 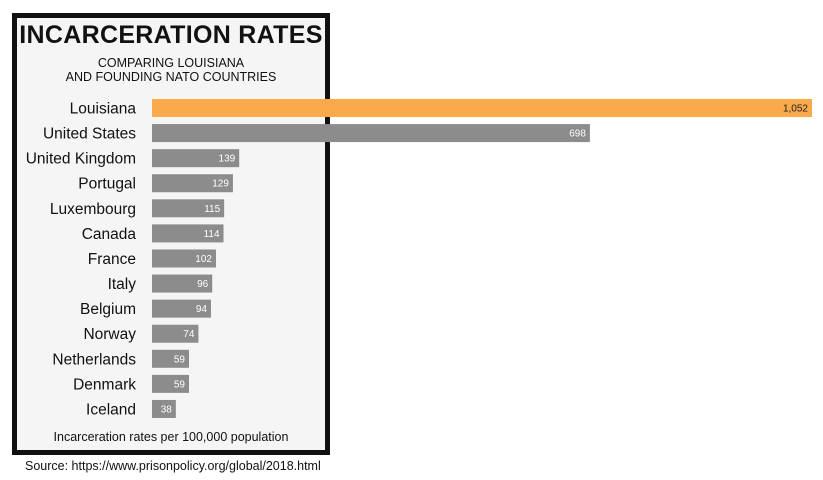 I want to click on value-label-iceland: 38, so click(x=167, y=409).